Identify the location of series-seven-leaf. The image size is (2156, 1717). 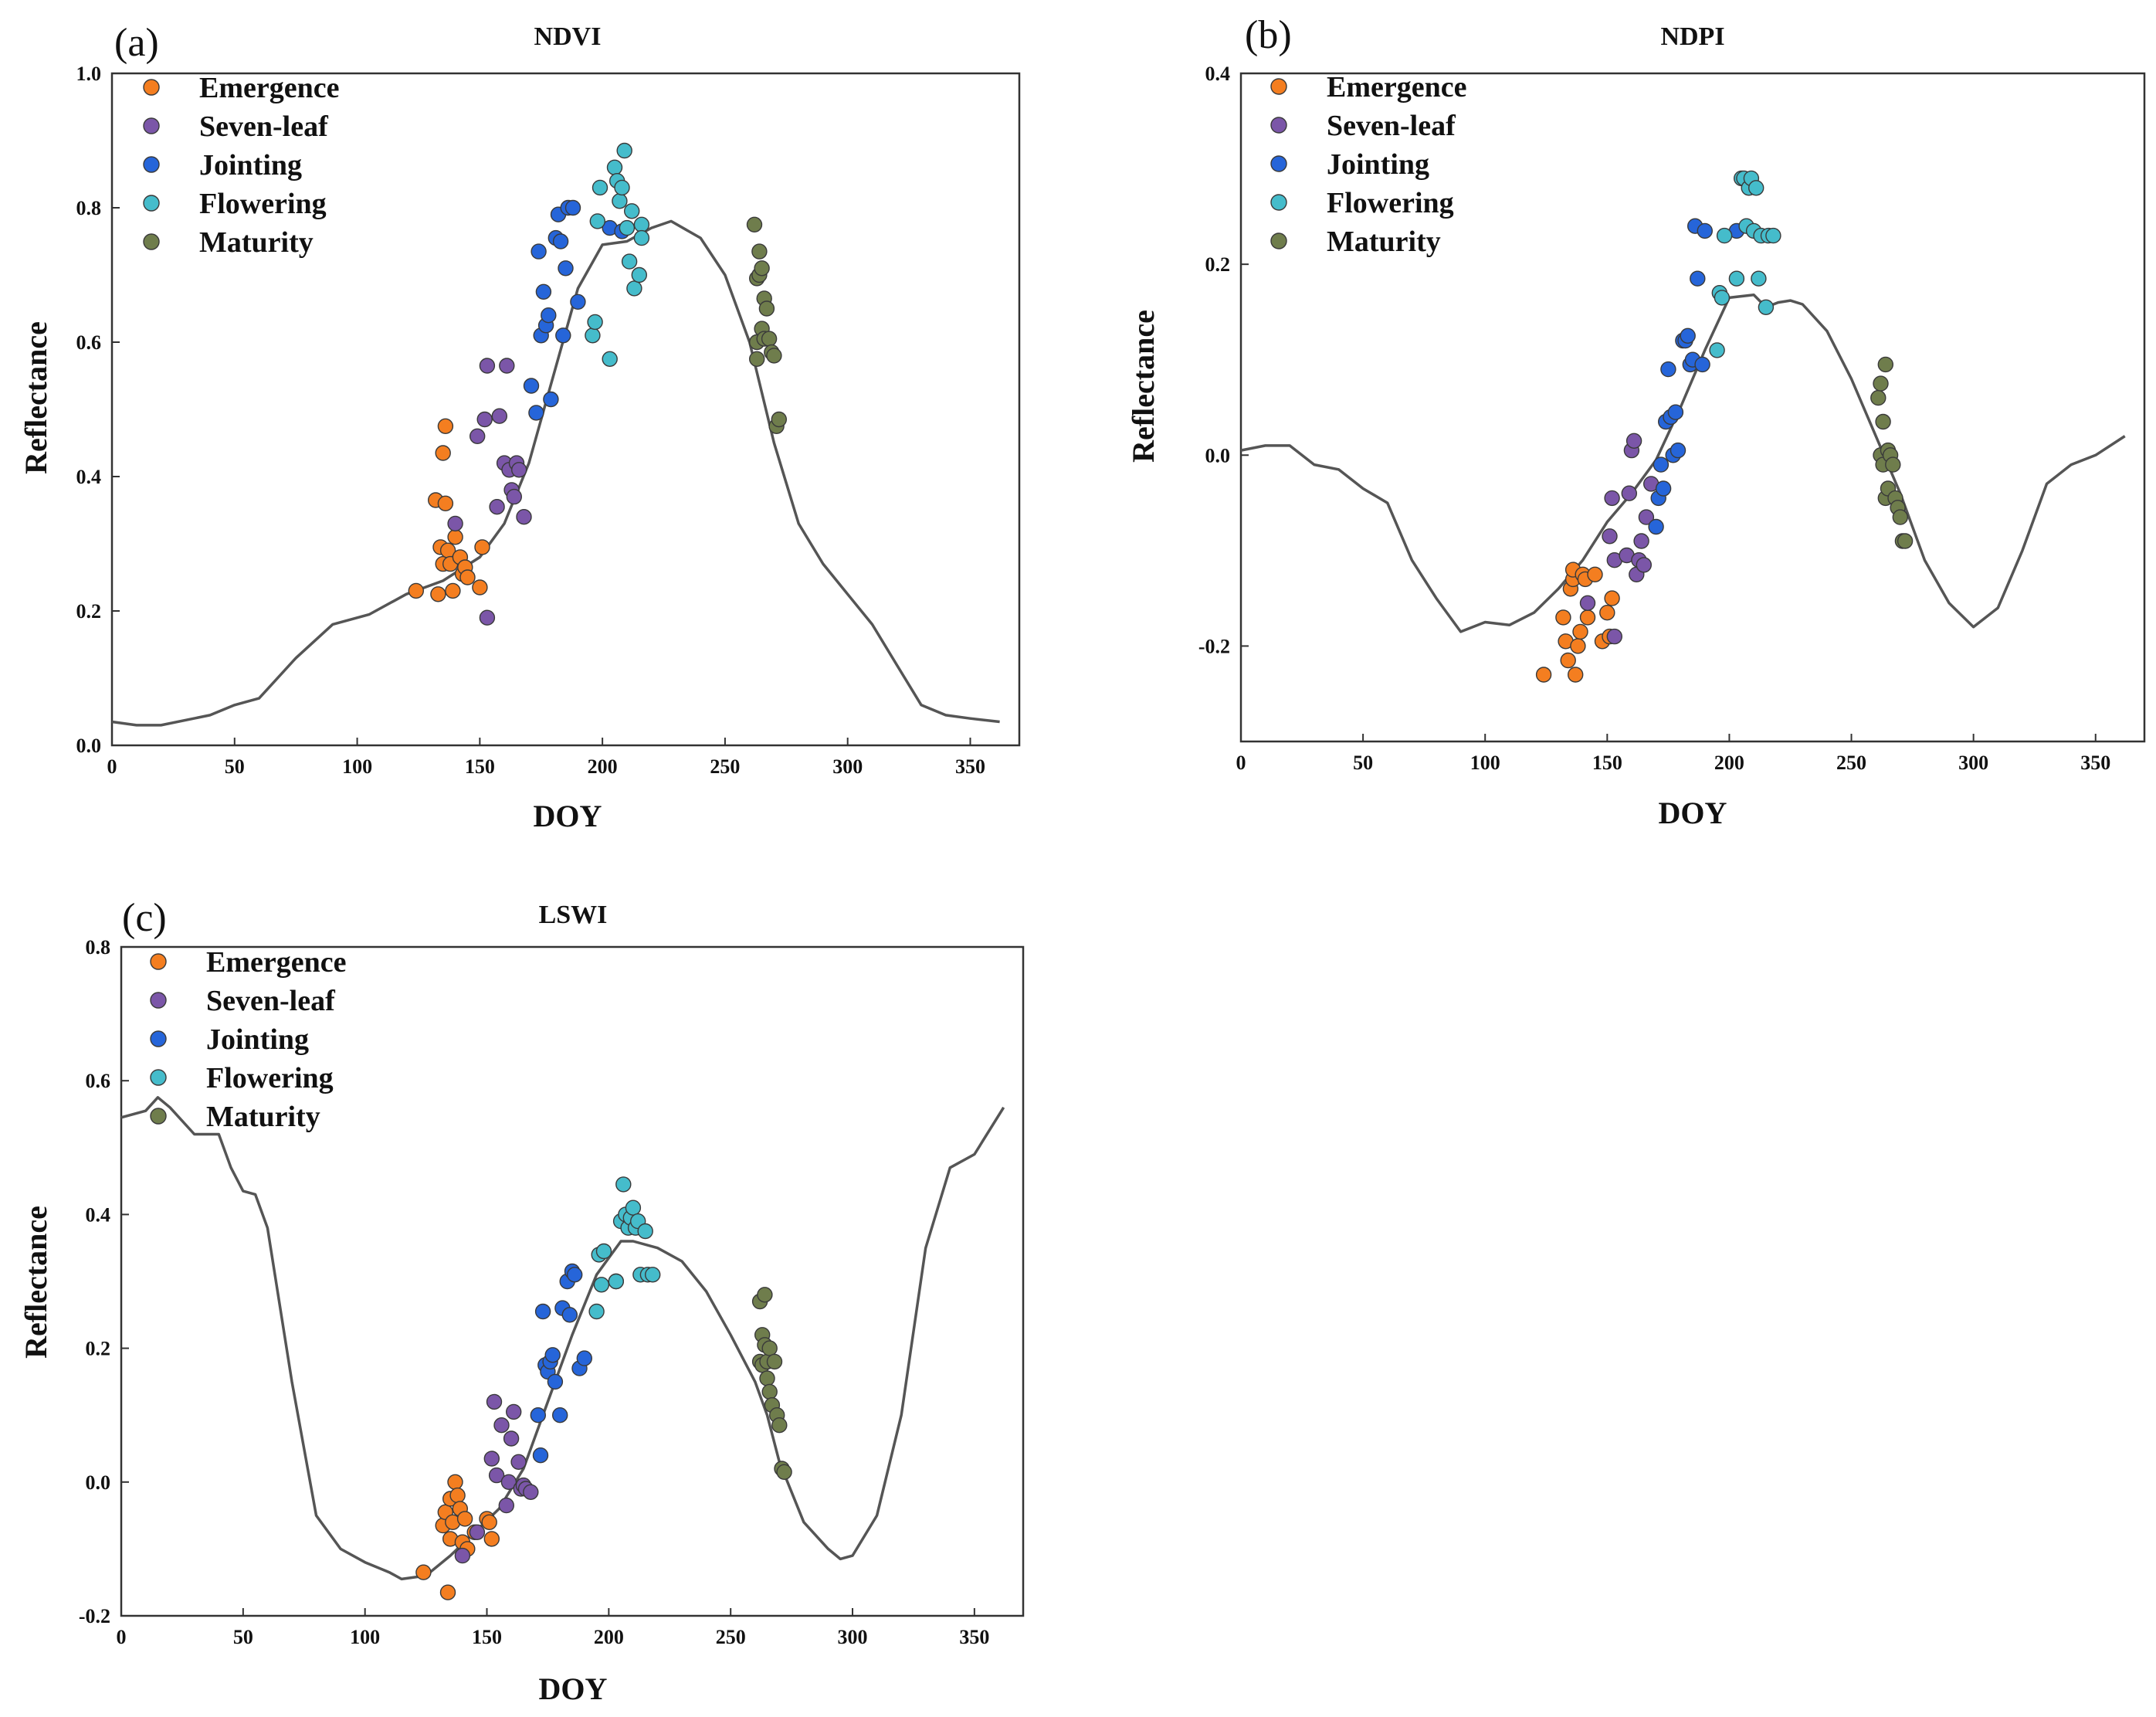
(489, 492).